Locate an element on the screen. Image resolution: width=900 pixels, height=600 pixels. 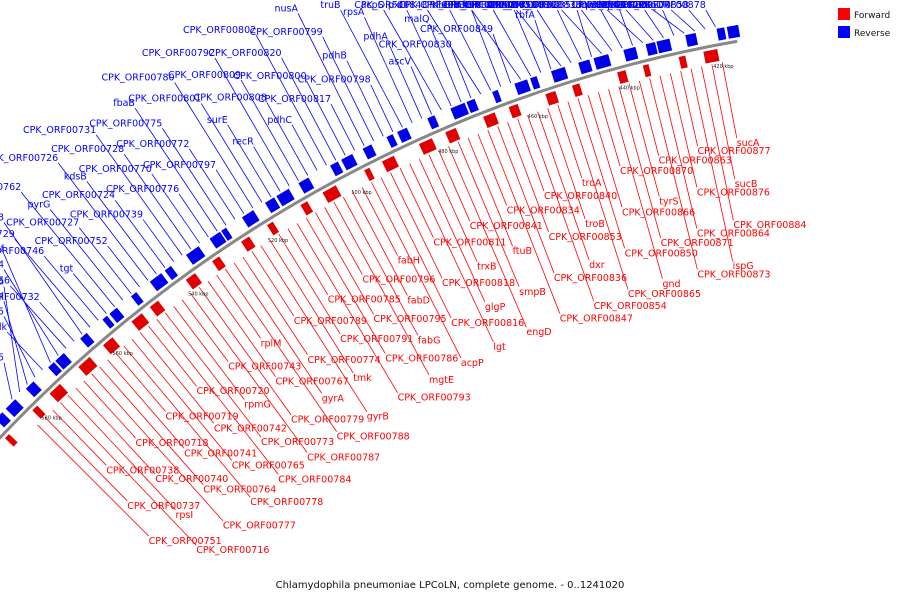
gene-label: CPK_ORF00874 is located at coordinates (634, 5).